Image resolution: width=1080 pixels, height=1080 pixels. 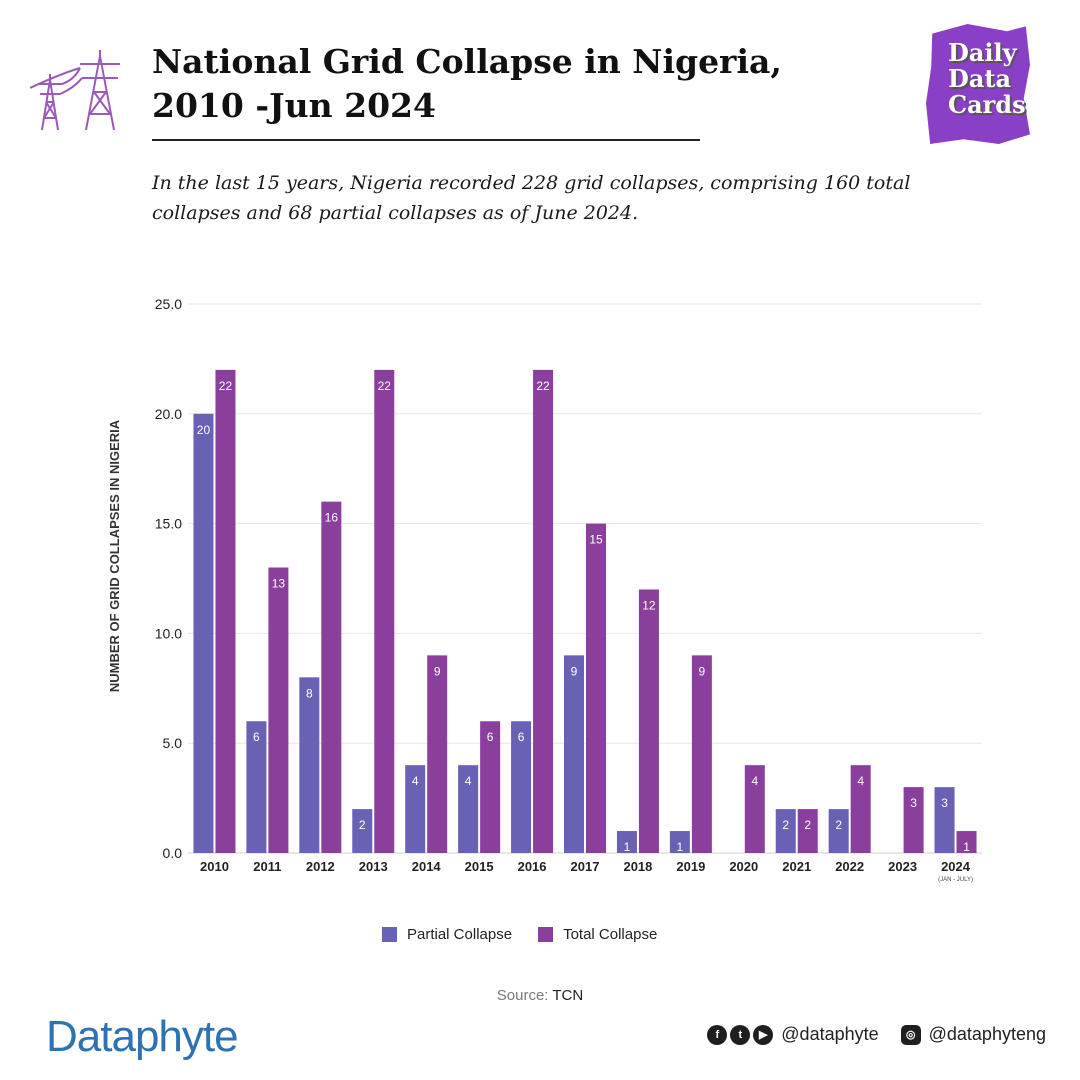 I want to click on y-tick-label: 10.0, so click(x=168, y=633).